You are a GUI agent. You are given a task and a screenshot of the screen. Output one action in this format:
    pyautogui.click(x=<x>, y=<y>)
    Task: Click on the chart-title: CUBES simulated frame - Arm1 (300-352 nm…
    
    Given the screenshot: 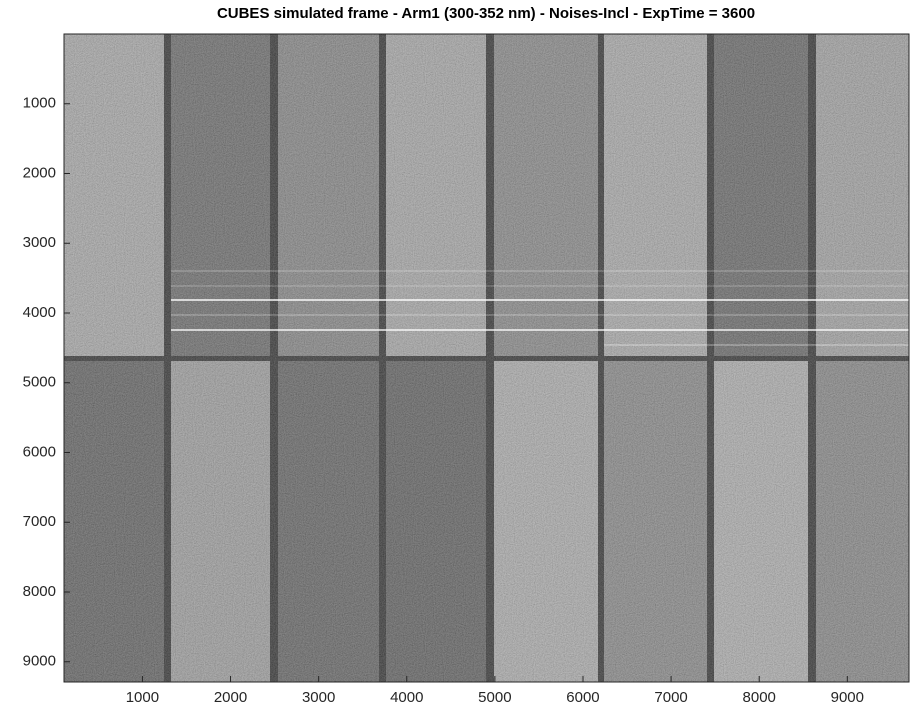 What is the action you would take?
    pyautogui.click(x=486, y=13)
    